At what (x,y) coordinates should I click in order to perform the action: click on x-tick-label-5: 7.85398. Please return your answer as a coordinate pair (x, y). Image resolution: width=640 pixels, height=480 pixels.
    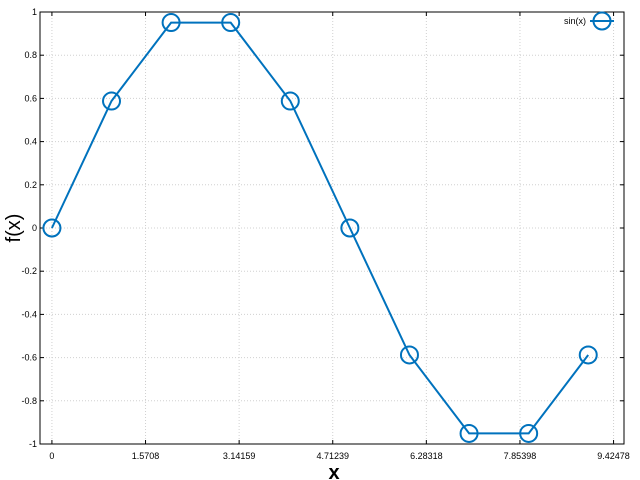
    Looking at the image, I should click on (520, 456).